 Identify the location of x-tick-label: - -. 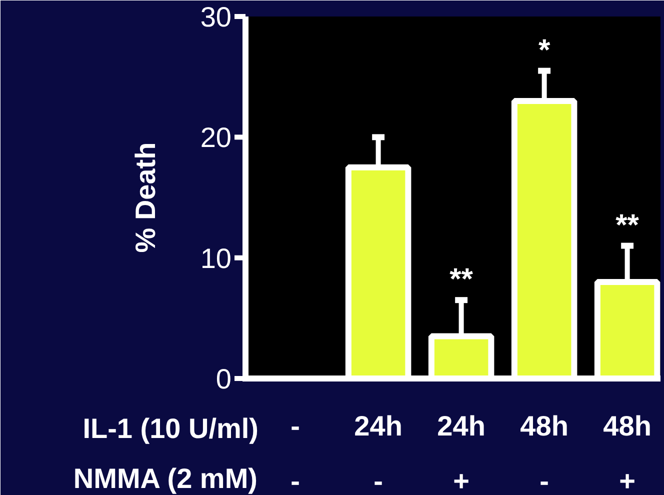
(295, 452).